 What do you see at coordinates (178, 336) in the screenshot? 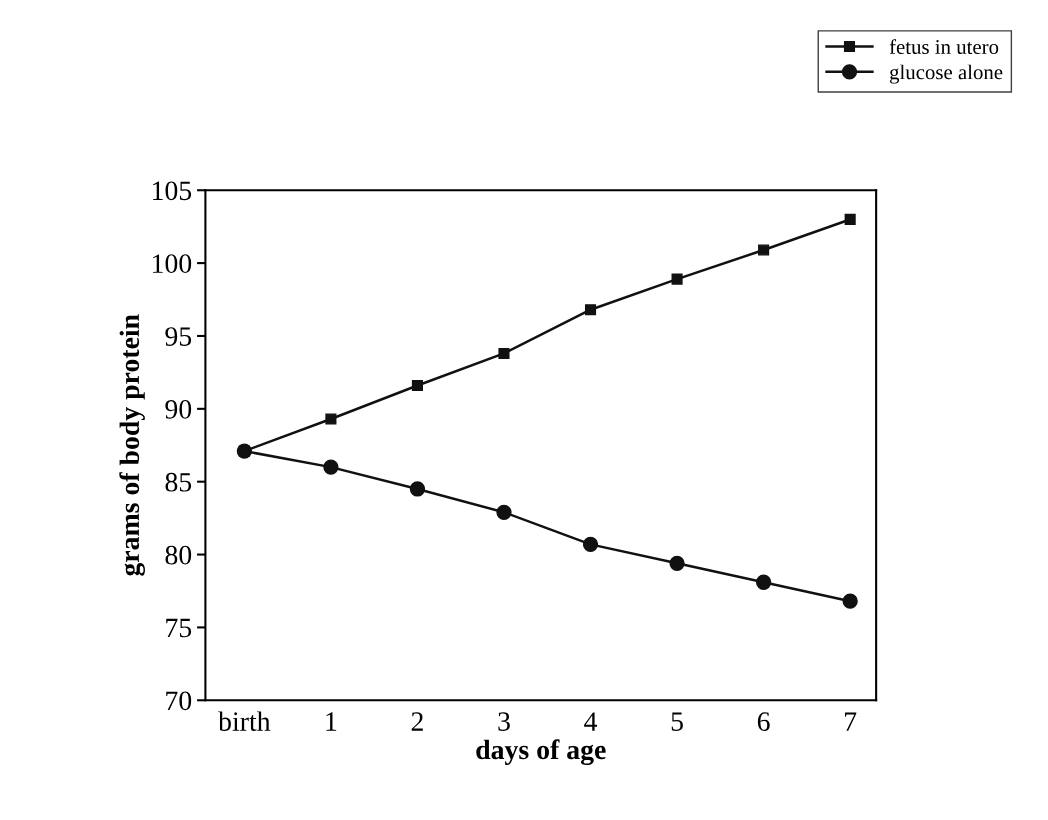
I see `y-tick-label: 95` at bounding box center [178, 336].